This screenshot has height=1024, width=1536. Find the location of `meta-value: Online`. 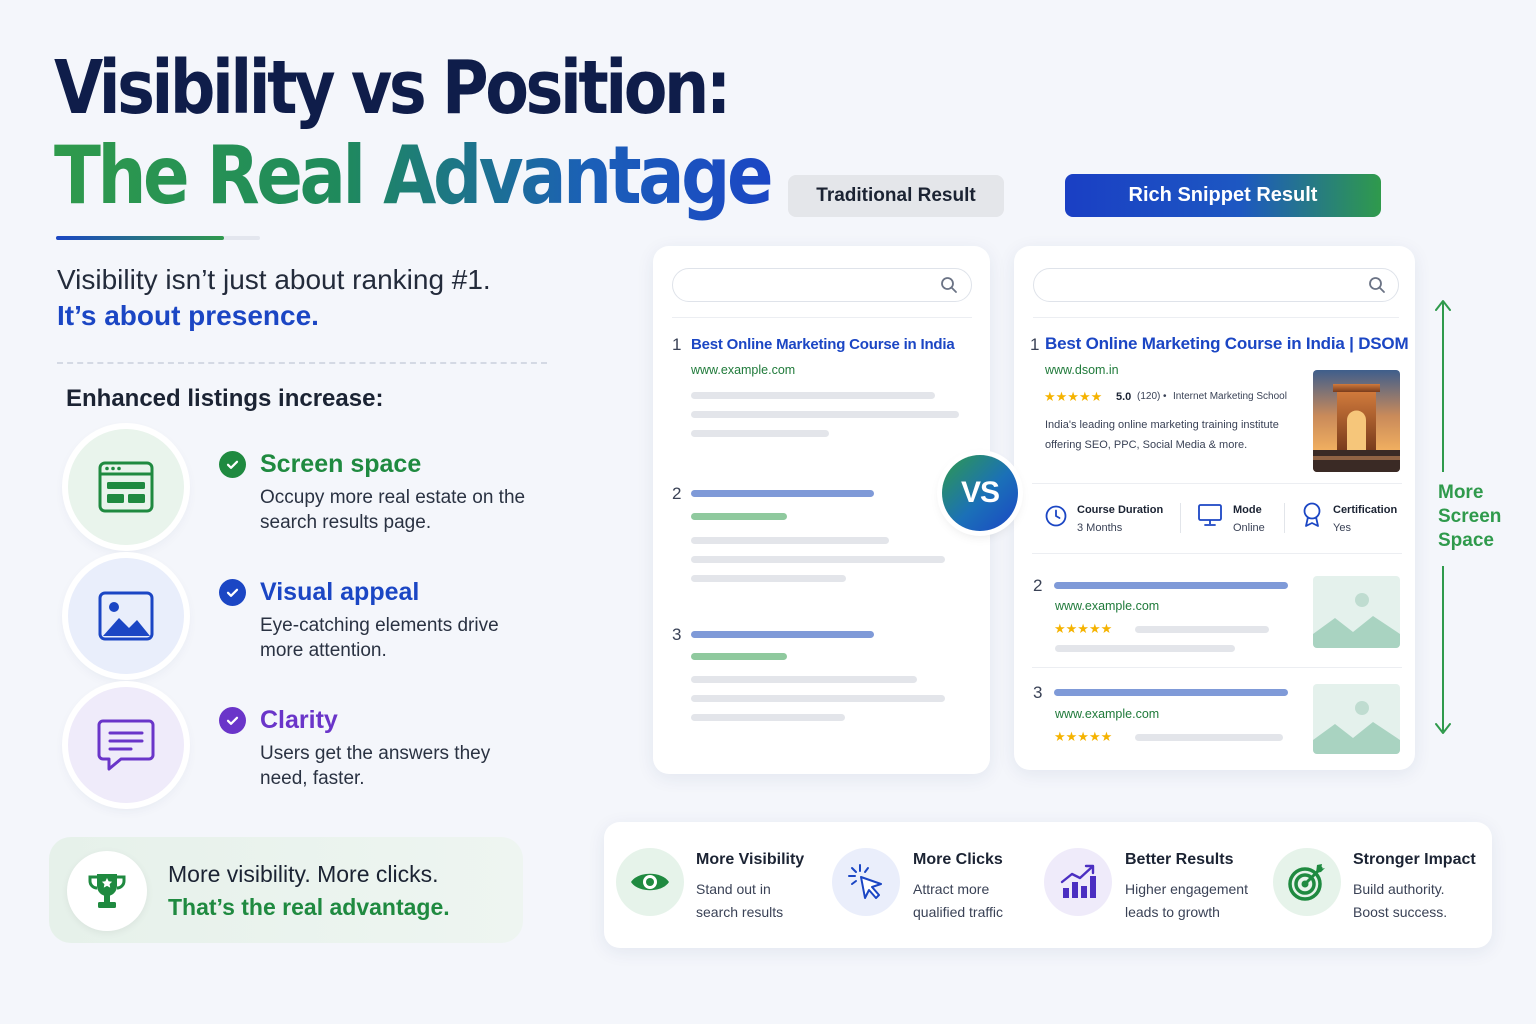

meta-value: Online is located at coordinates (1249, 528).